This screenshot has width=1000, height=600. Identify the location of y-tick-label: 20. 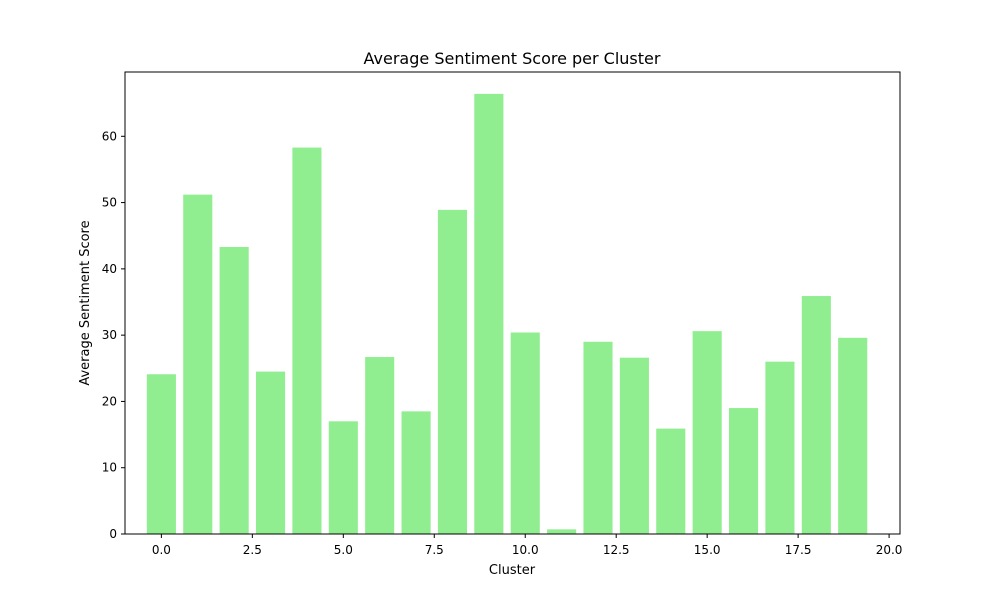
(109, 401).